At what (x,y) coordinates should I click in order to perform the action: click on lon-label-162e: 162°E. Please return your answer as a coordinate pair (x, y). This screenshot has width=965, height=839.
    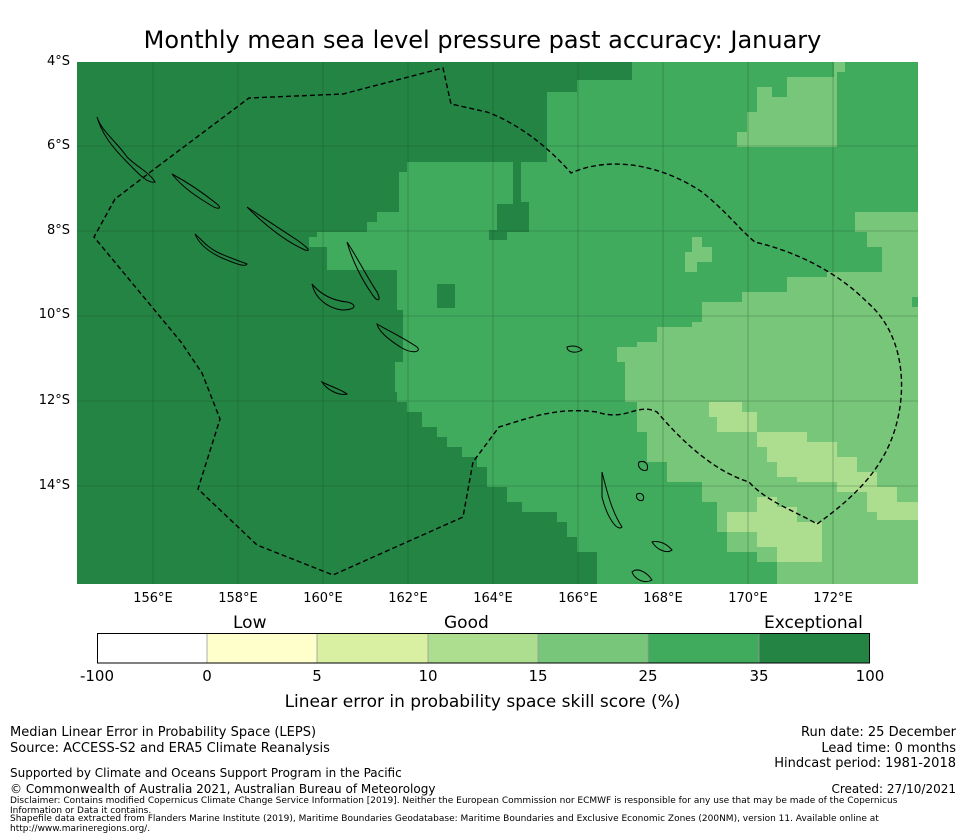
    Looking at the image, I should click on (408, 598).